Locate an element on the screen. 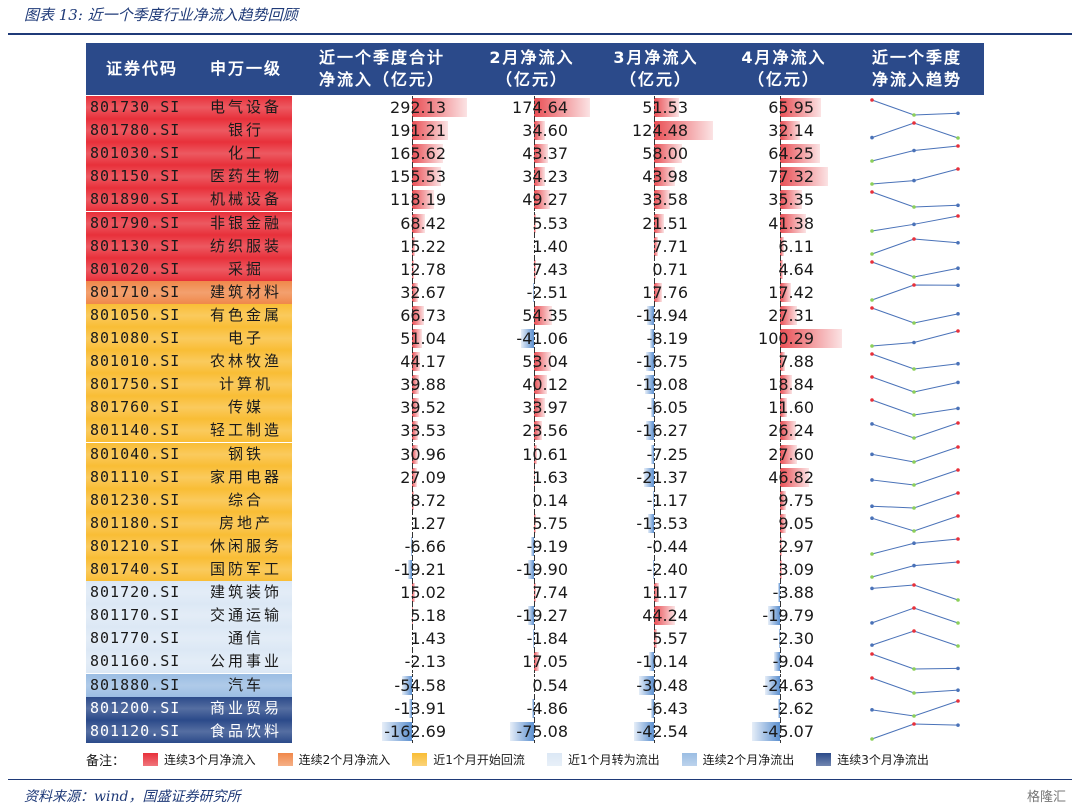 Image resolution: width=1080 pixels, height=812 pixels. table-row: 801020.SI 采掘 12.78 7.43 0.71 4.64 is located at coordinates (536, 269).